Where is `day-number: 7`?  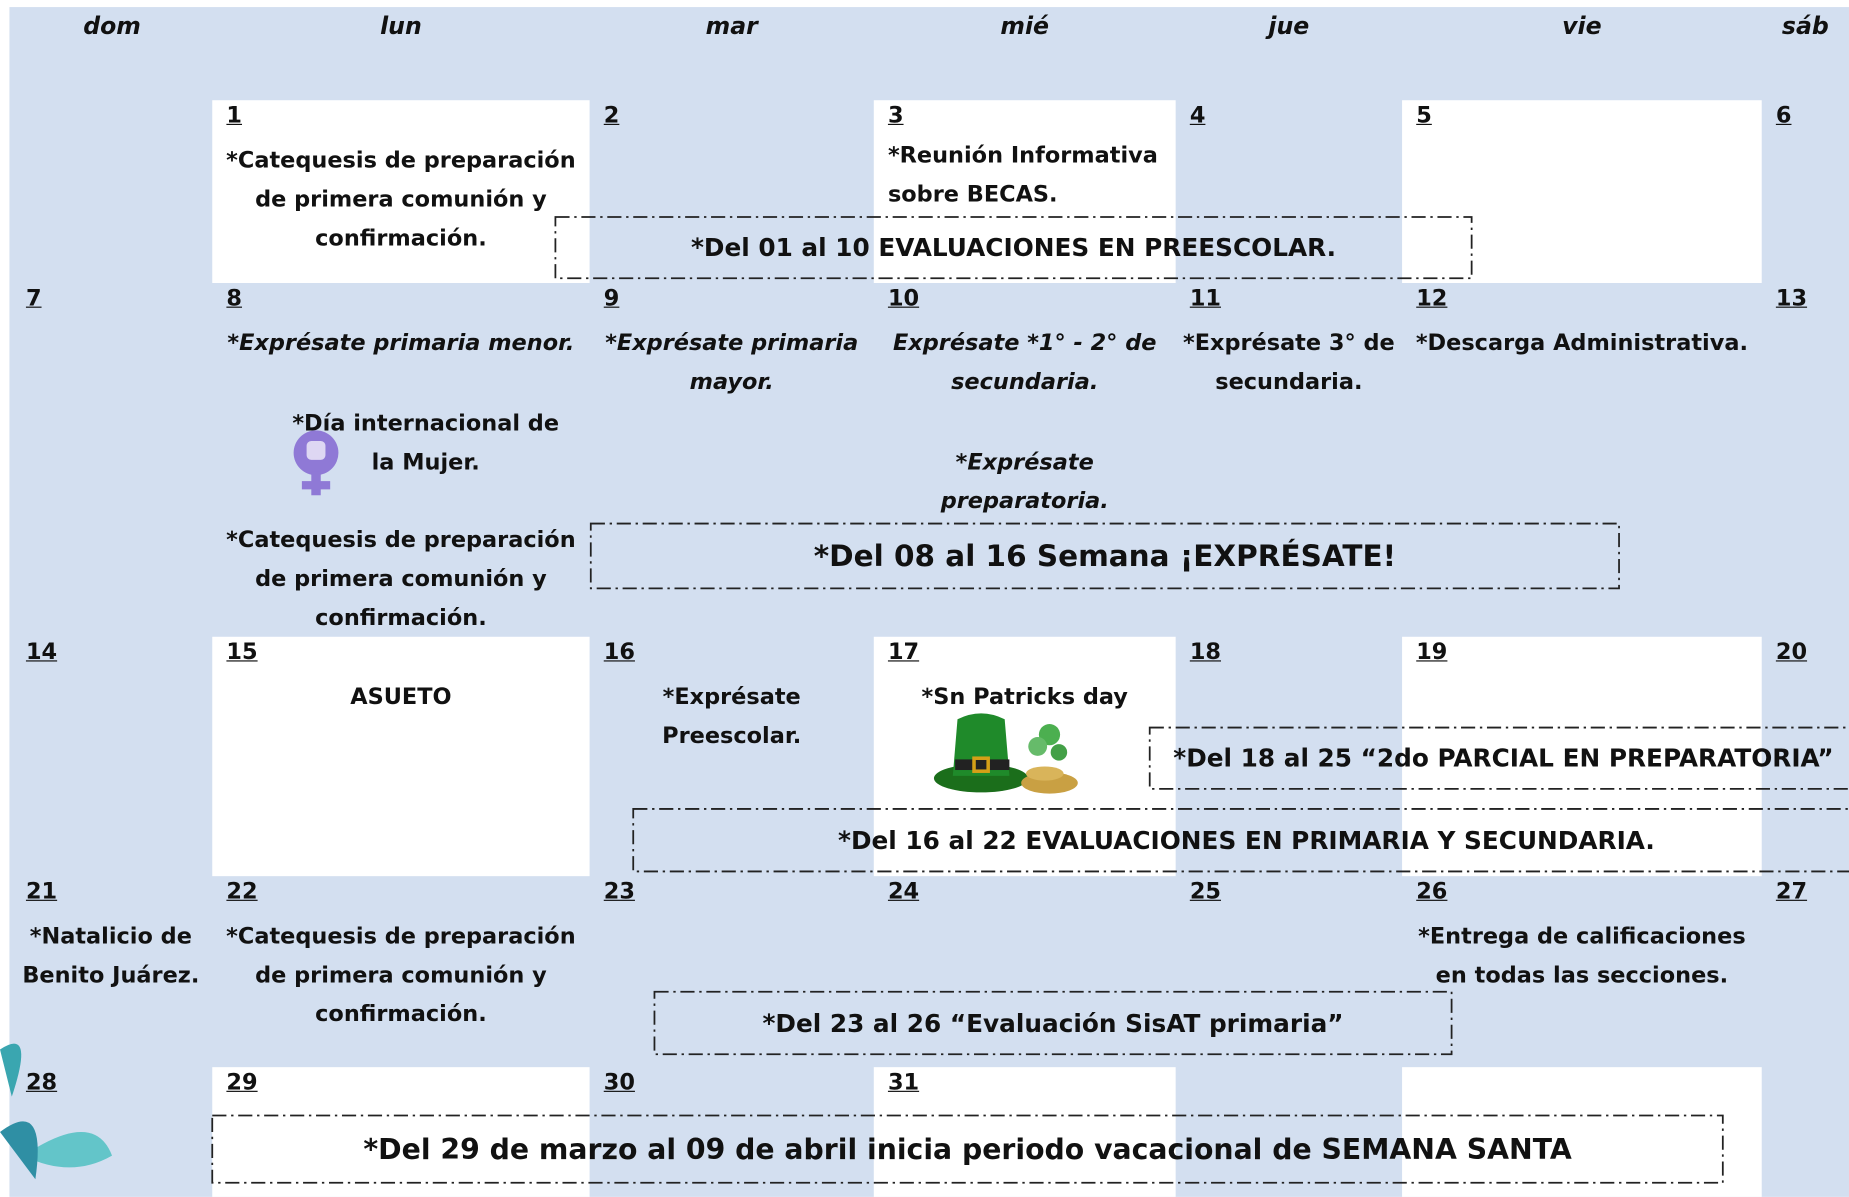 day-number: 7 is located at coordinates (33, 298).